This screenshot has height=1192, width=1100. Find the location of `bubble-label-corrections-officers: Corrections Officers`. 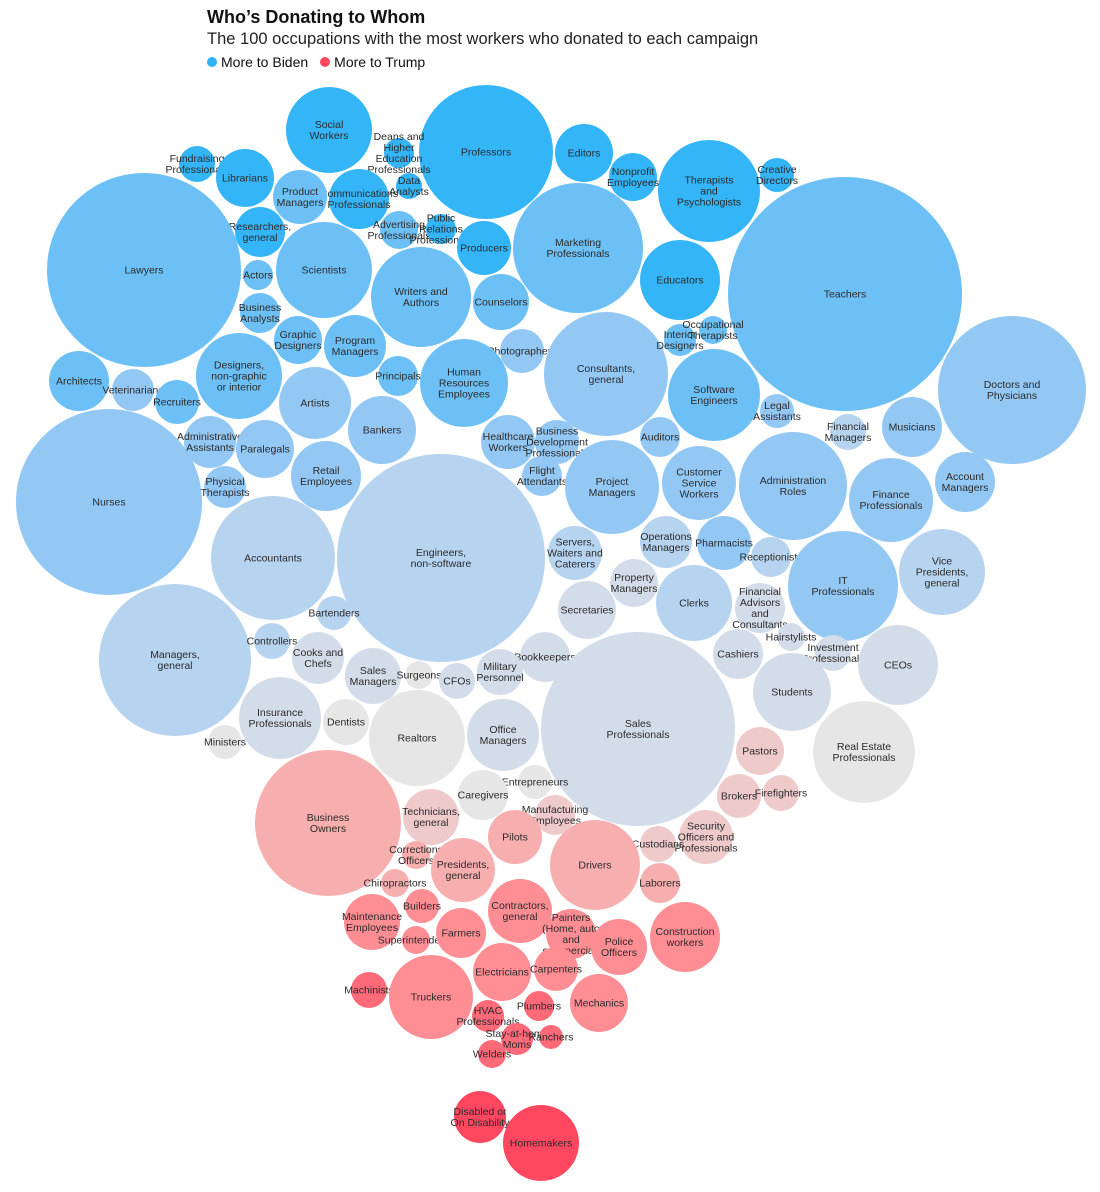

bubble-label-corrections-officers: Corrections Officers is located at coordinates (416, 855).